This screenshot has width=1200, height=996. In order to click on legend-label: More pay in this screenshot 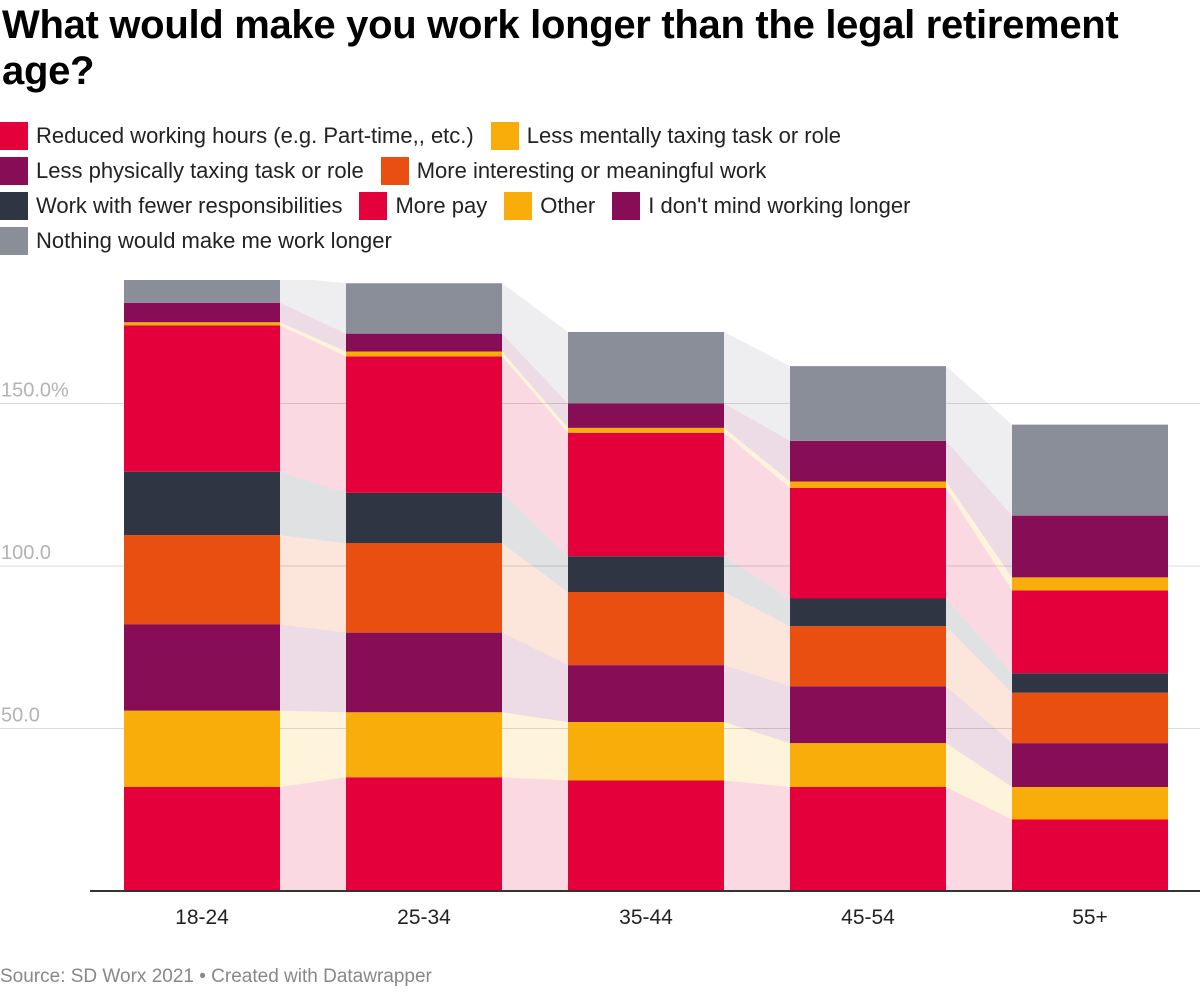, I will do `click(441, 205)`.